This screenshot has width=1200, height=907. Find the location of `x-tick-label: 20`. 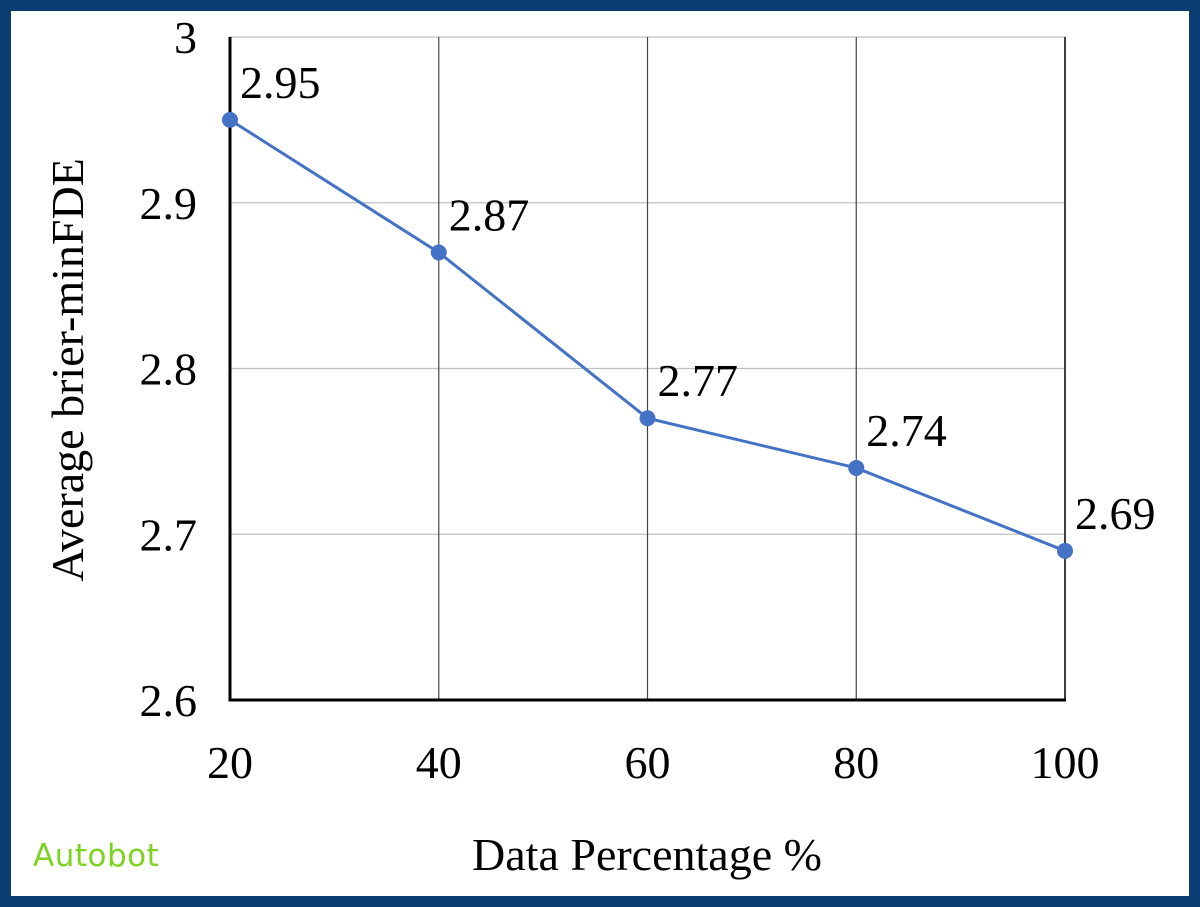

x-tick-label: 20 is located at coordinates (230, 762).